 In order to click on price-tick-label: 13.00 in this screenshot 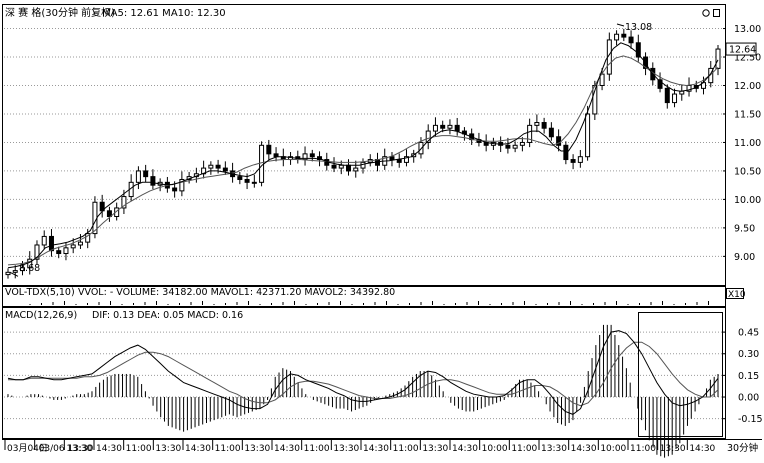, I will do `click(747, 29)`.